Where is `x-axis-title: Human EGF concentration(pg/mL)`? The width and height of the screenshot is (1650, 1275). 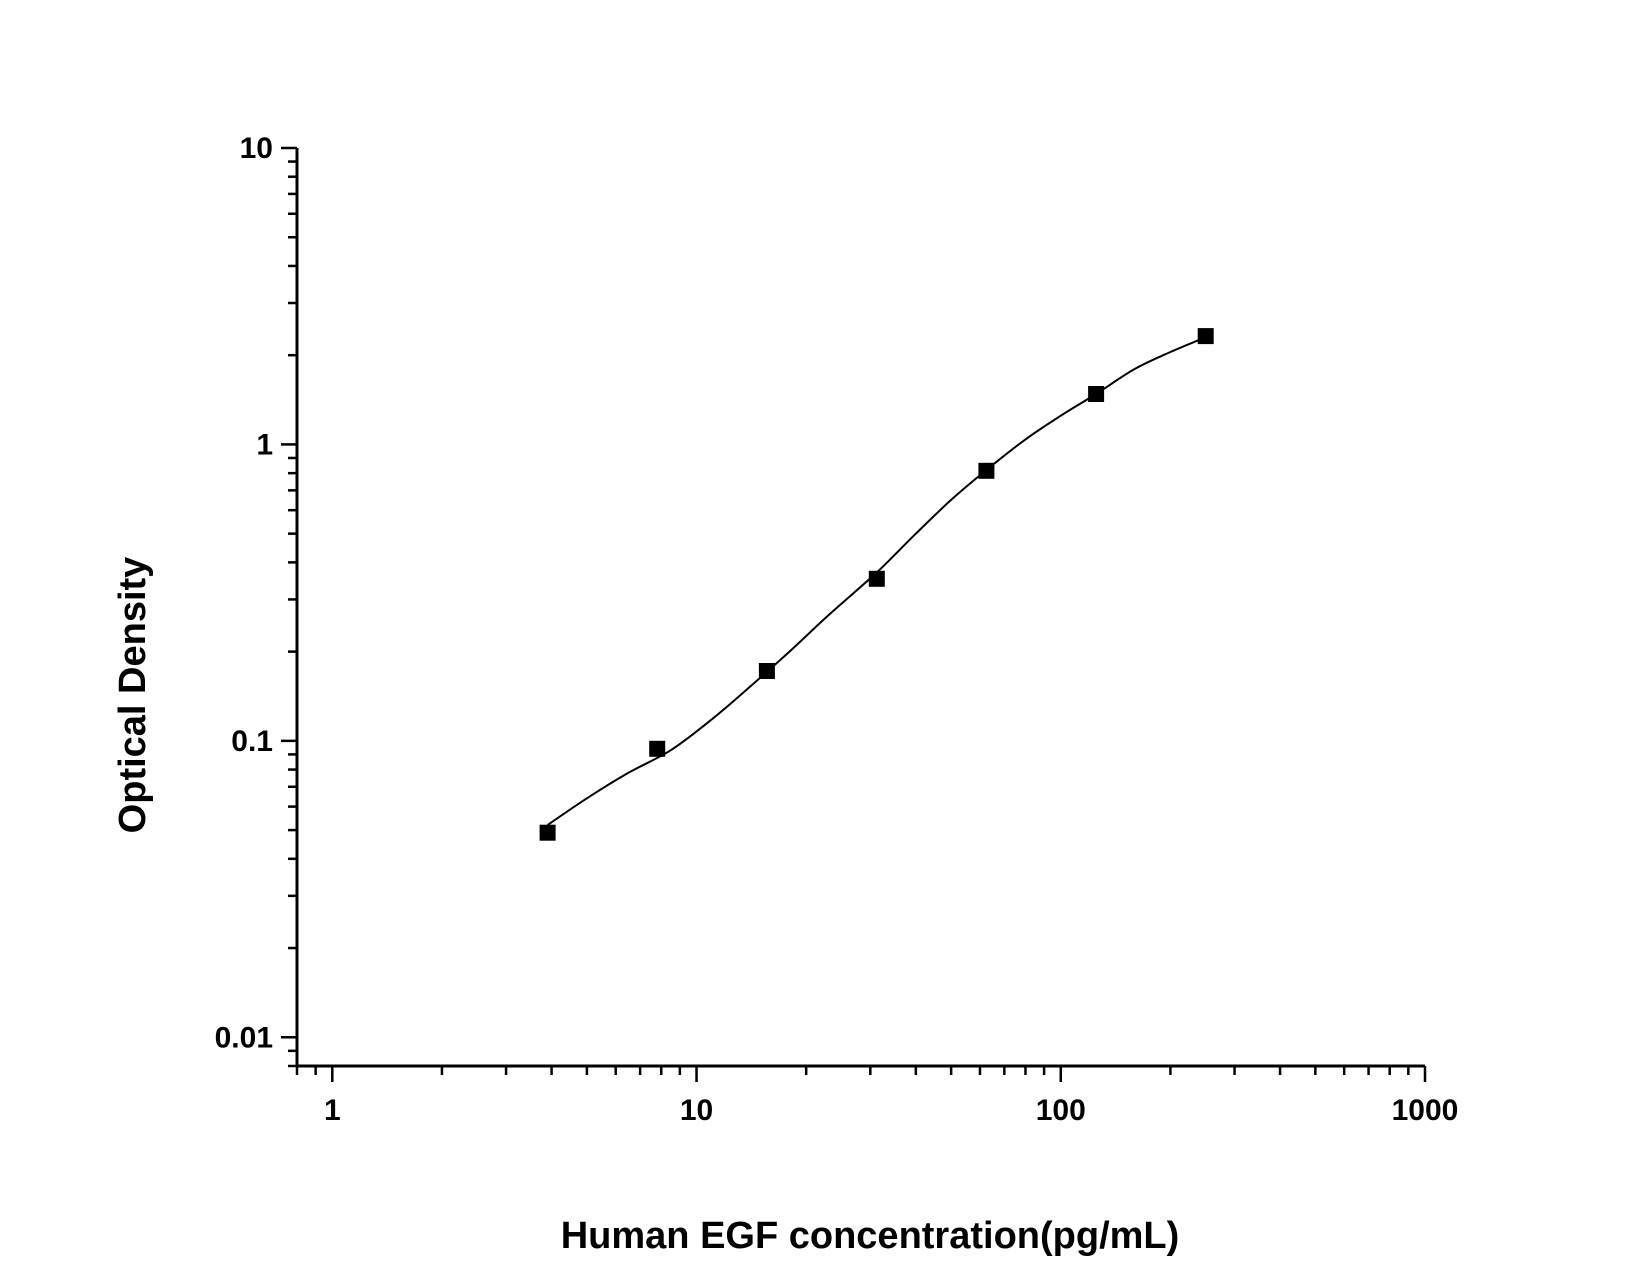
x-axis-title: Human EGF concentration(pg/mL) is located at coordinates (870, 1236).